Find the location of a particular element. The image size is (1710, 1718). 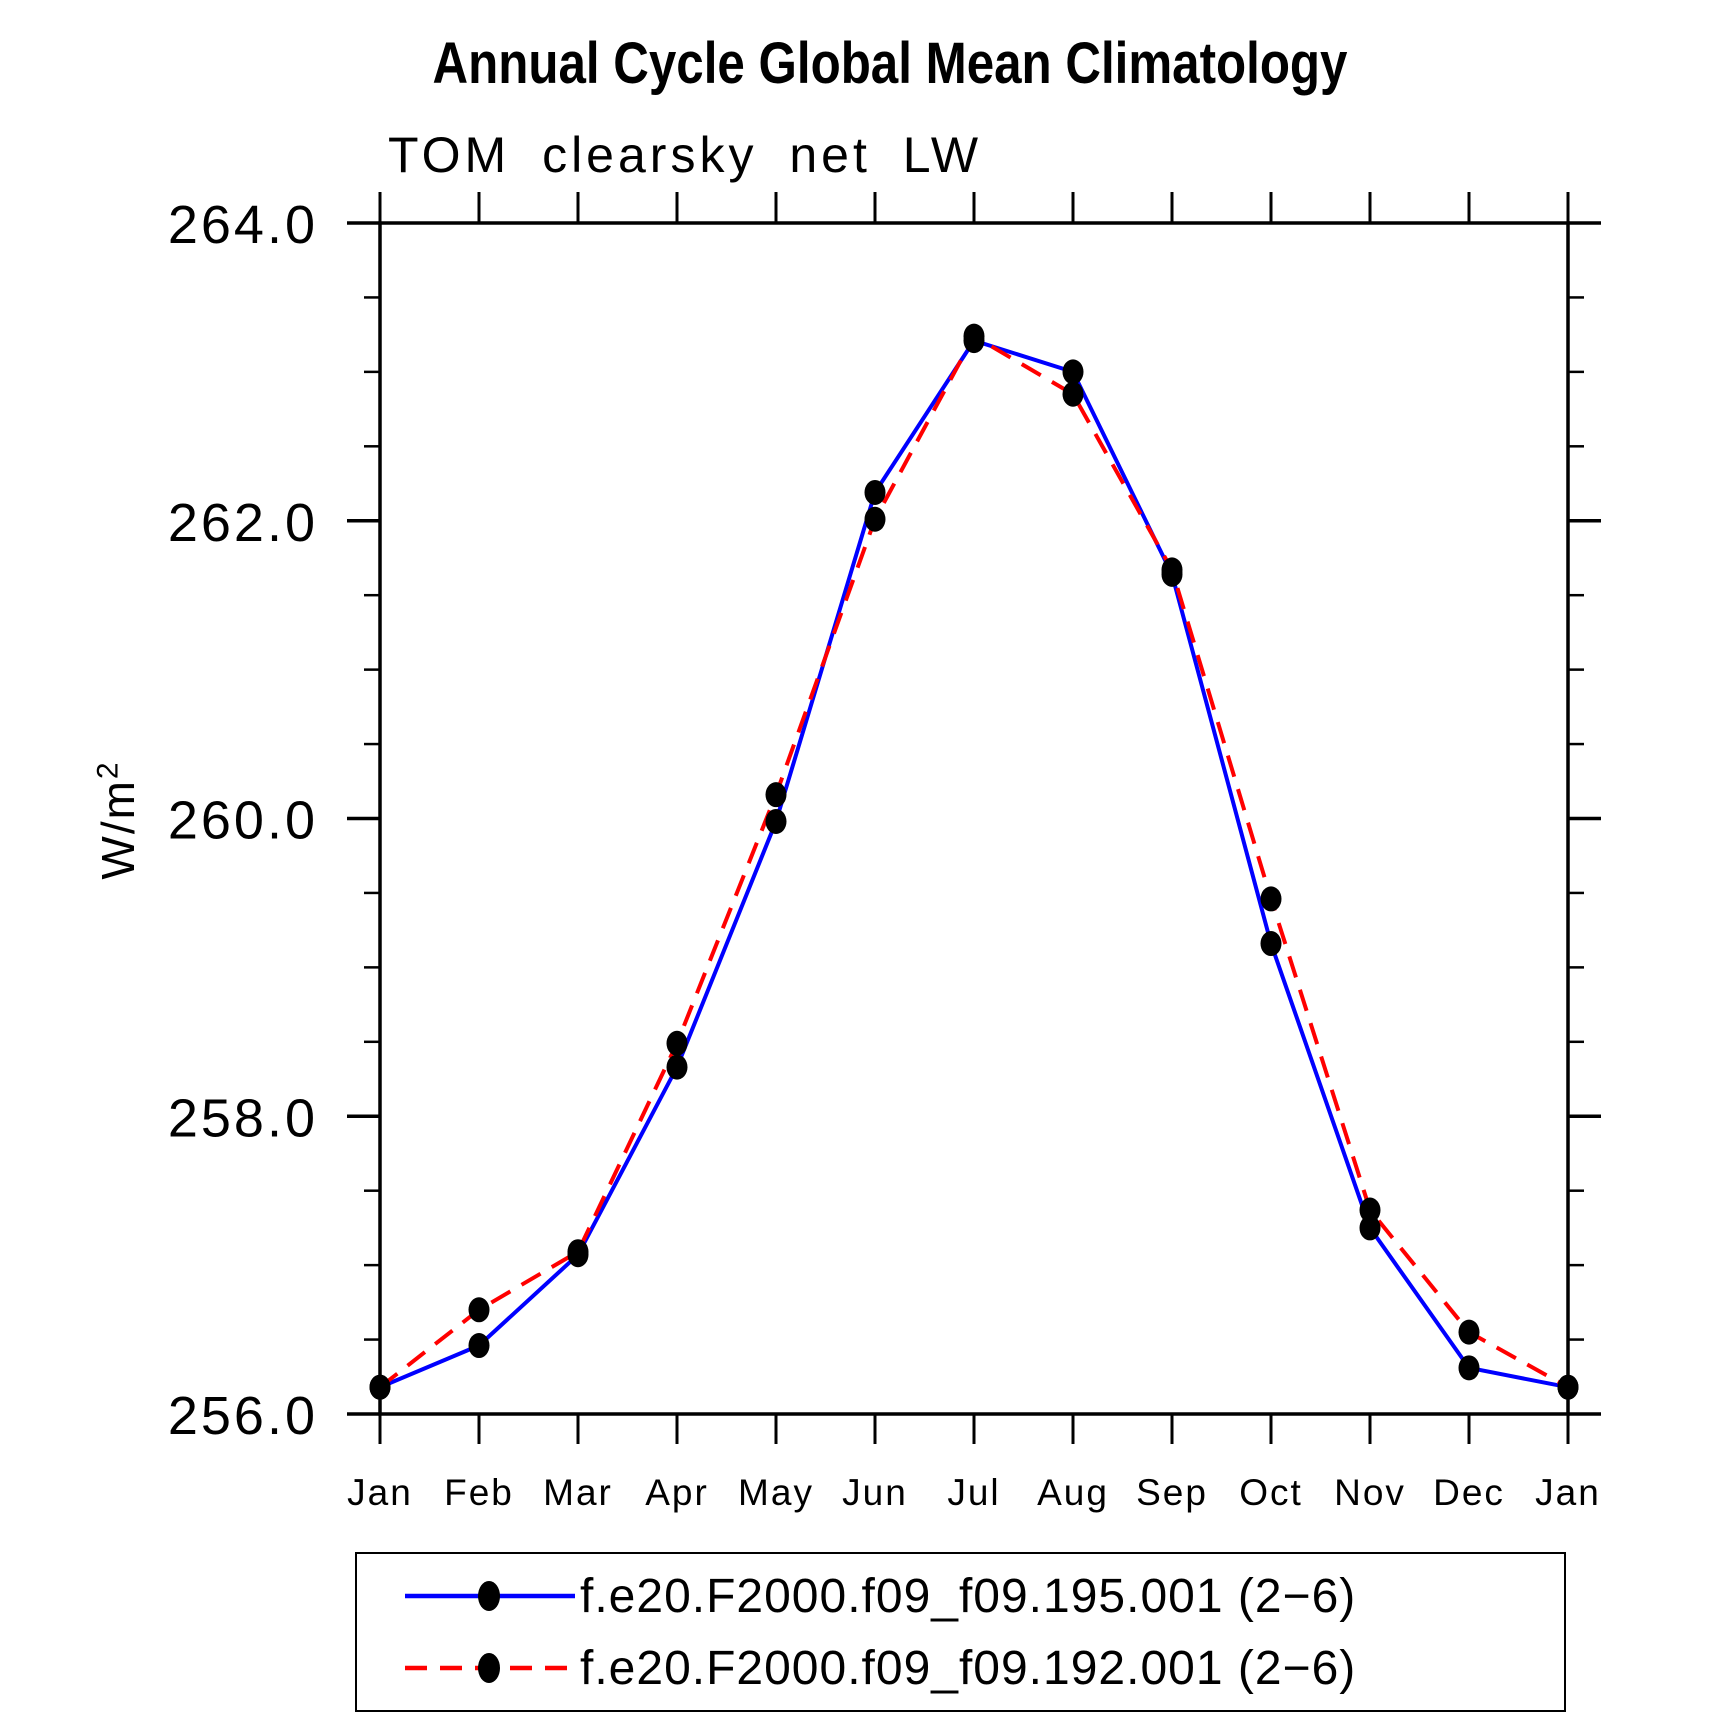

legend-item: f.e20.F2000.f09_f09.192.001 (2−6) is located at coordinates (984, 1668).